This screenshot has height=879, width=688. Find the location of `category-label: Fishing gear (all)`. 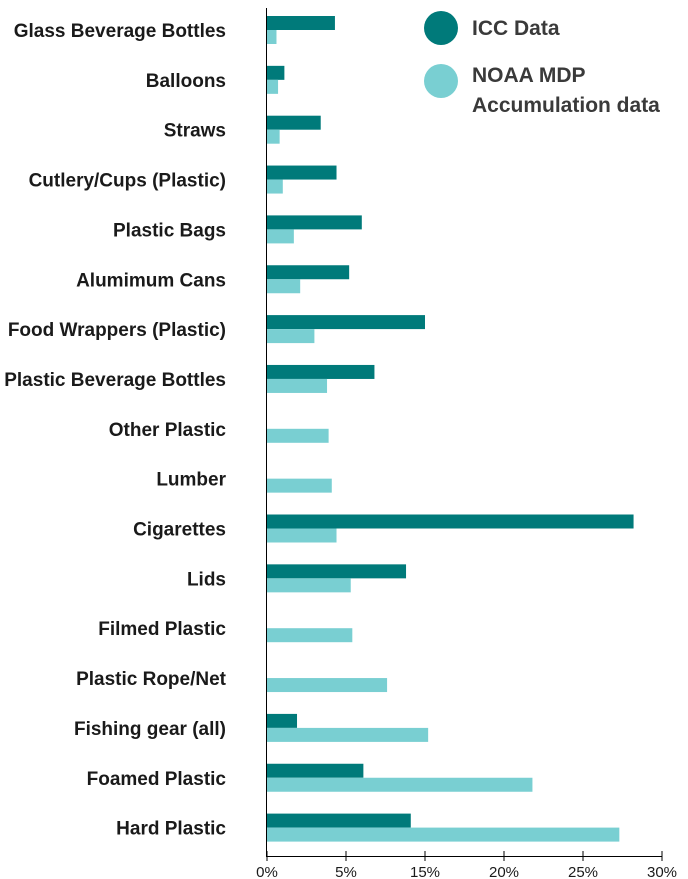

category-label: Fishing gear (all) is located at coordinates (150, 729).